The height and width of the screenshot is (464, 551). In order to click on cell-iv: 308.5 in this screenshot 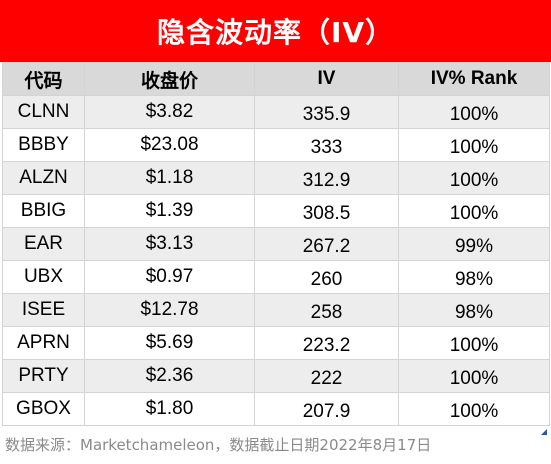, I will do `click(326, 211)`.